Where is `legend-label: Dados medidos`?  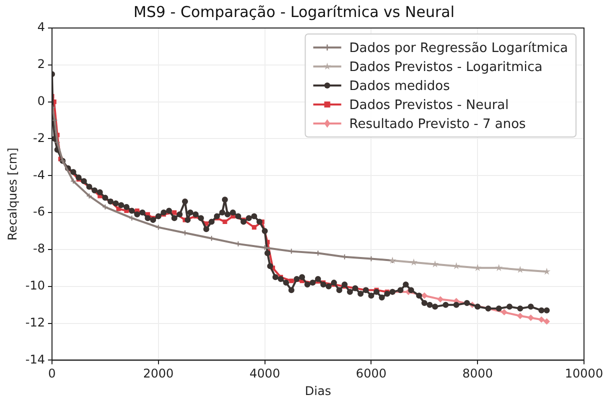
legend-label: Dados medidos is located at coordinates (399, 86).